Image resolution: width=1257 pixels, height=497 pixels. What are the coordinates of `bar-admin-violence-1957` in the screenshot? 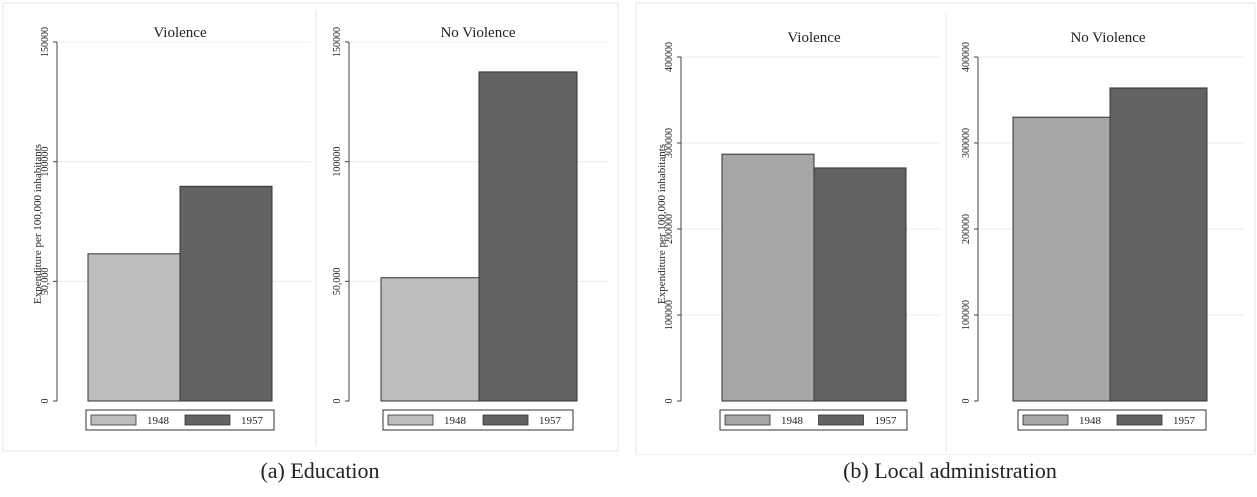 It's located at (860, 284).